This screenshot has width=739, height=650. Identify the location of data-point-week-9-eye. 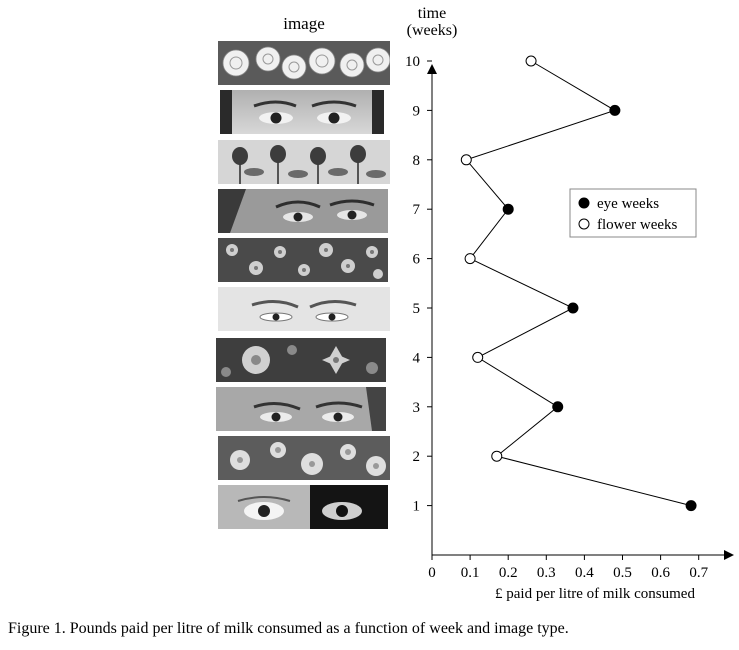
(615, 110).